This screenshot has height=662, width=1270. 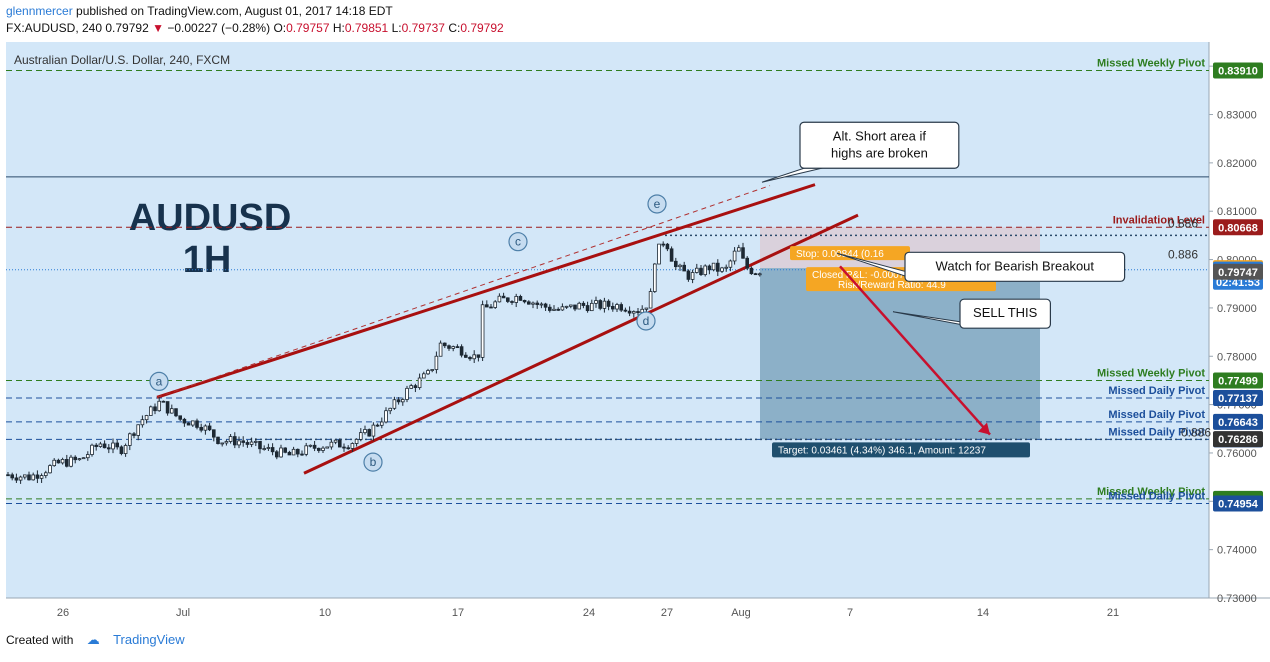 I want to click on callout-sell-text: SELL THIS, so click(x=1005, y=312).